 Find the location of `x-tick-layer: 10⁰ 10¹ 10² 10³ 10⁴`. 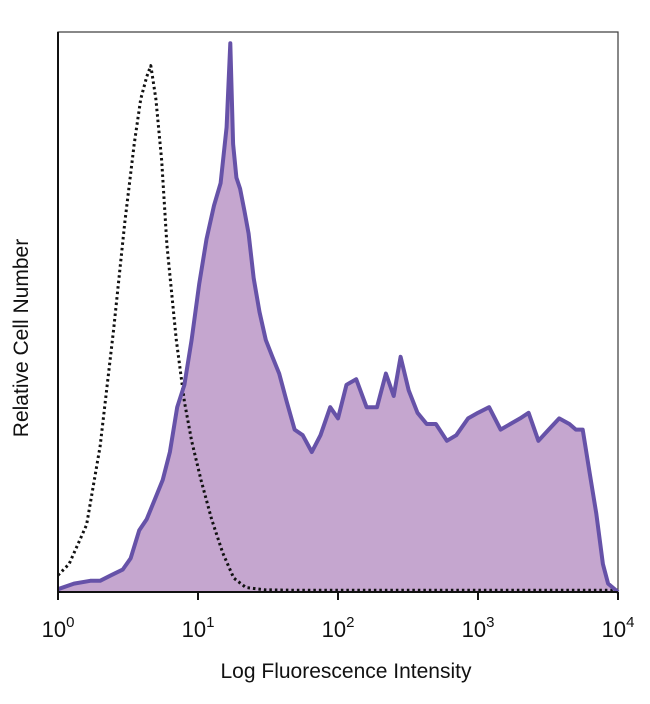

x-tick-layer: 10⁰ 10¹ 10² 10³ 10⁴ is located at coordinates (338, 617).